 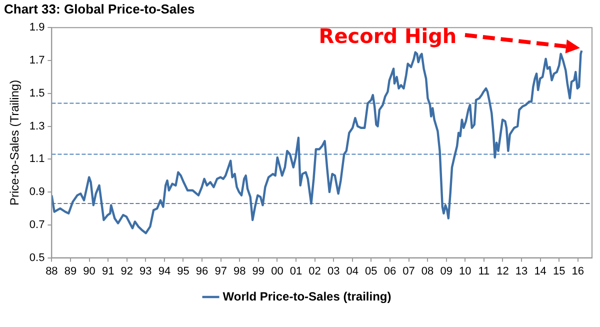 What do you see at coordinates (37, 28) in the screenshot?
I see `y-tick-label: 1.9` at bounding box center [37, 28].